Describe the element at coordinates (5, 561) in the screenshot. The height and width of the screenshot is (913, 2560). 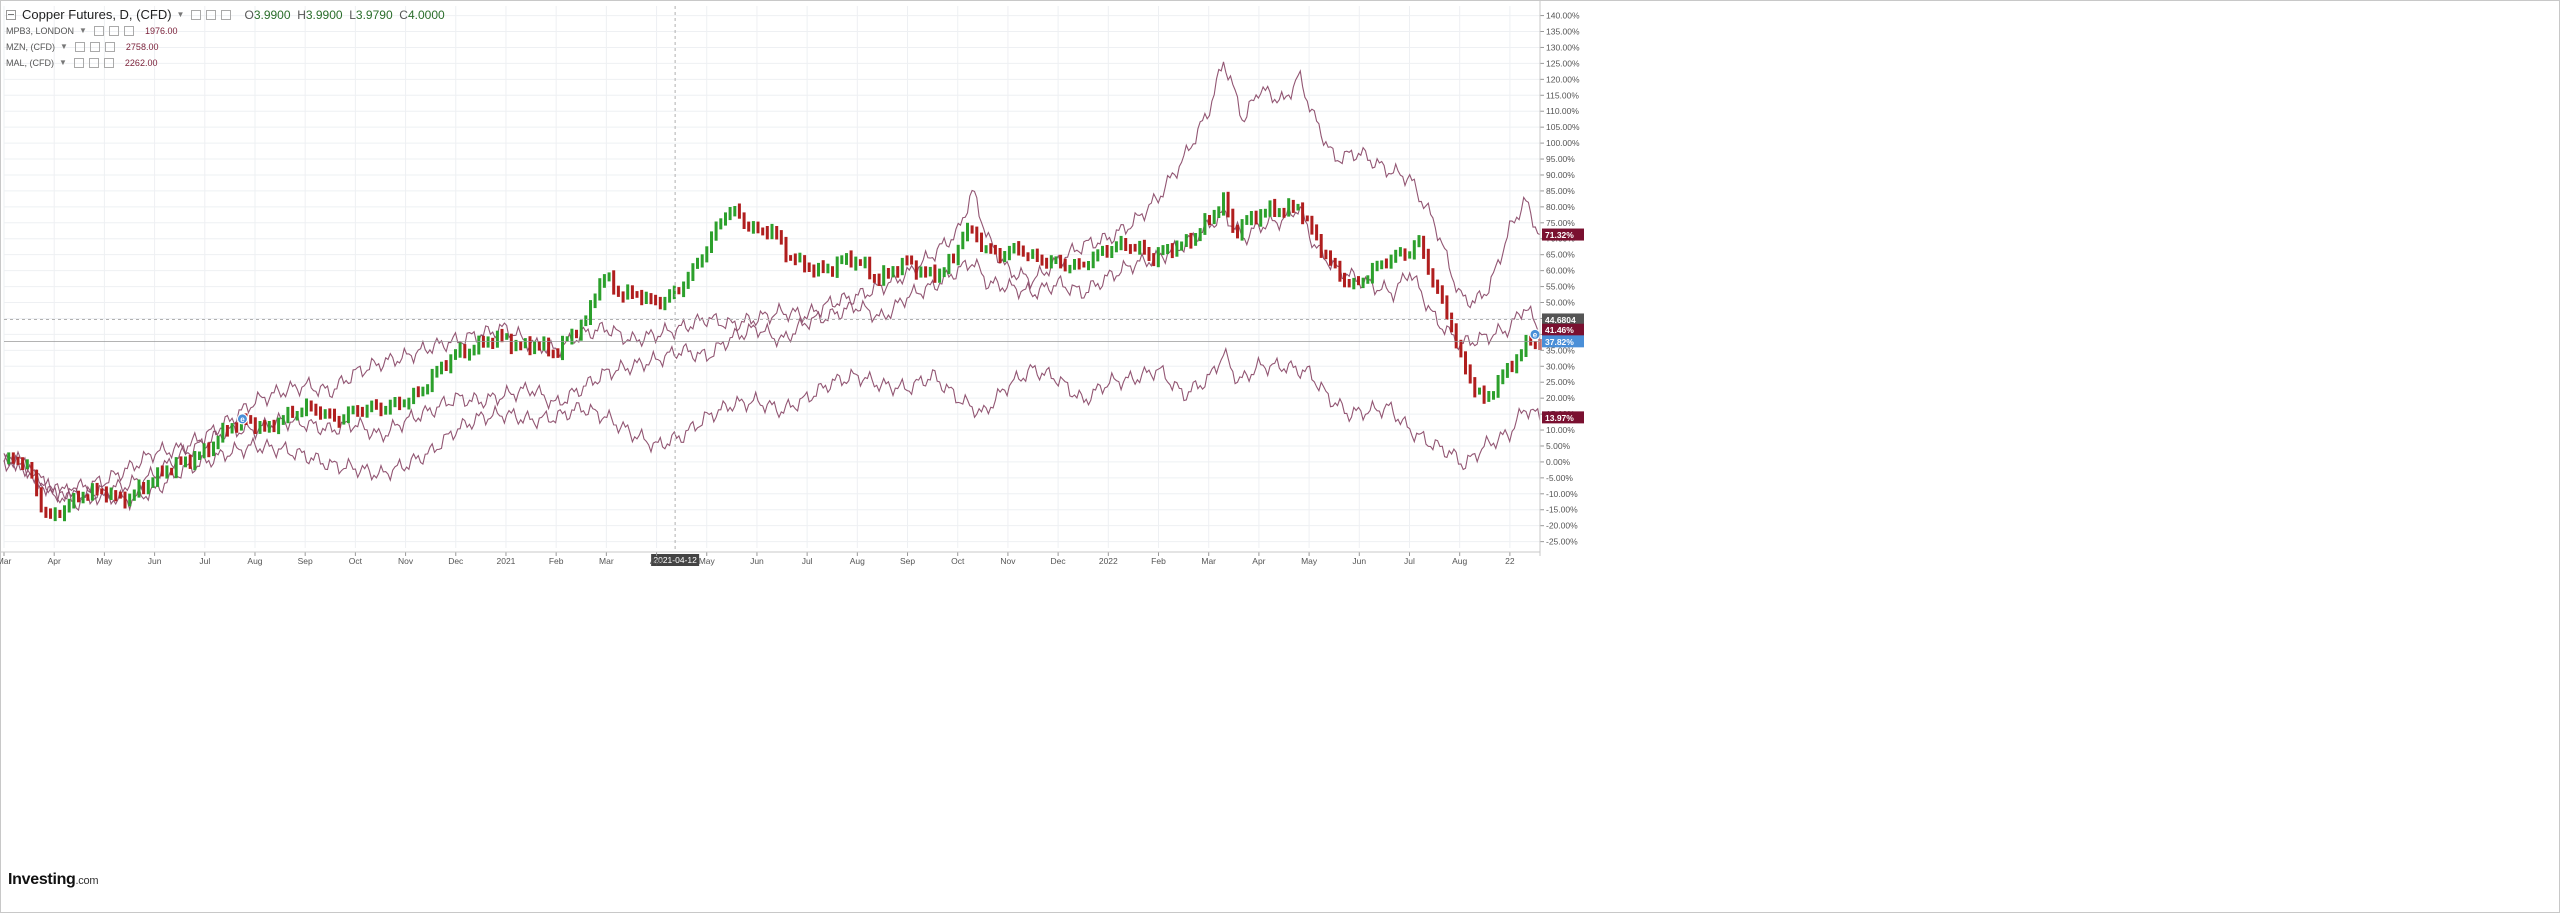
I see `x-tick-label: Mar` at that location.